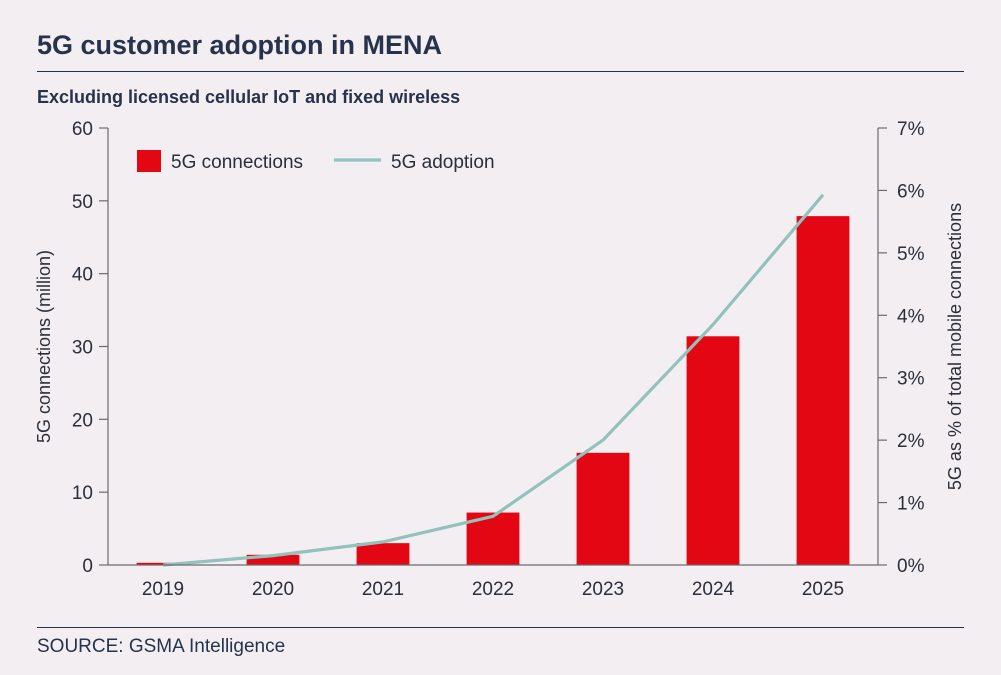 The width and height of the screenshot is (1001, 675). What do you see at coordinates (149, 161) in the screenshot?
I see `legend-bar-swatch` at bounding box center [149, 161].